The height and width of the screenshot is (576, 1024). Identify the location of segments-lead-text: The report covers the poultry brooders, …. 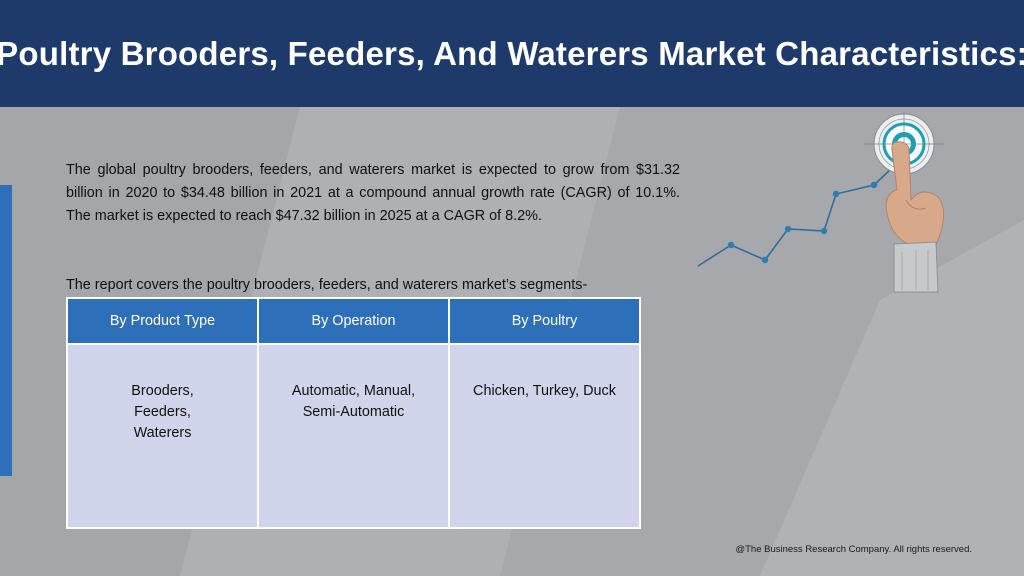
(327, 285).